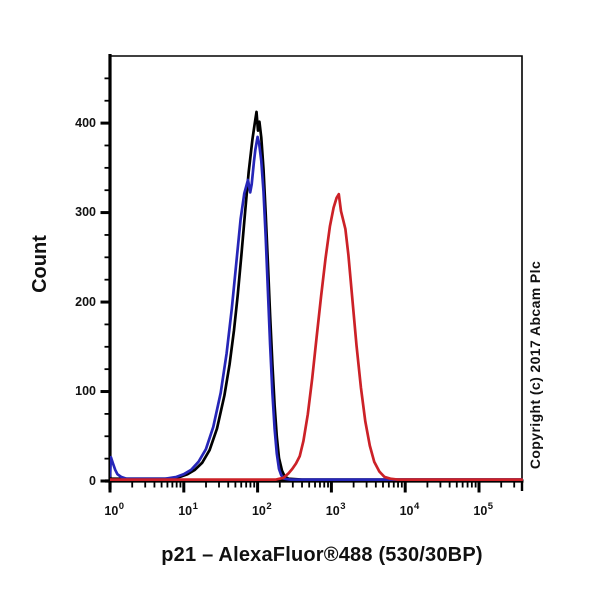  What do you see at coordinates (85, 212) in the screenshot?
I see `y-tick-label: 300` at bounding box center [85, 212].